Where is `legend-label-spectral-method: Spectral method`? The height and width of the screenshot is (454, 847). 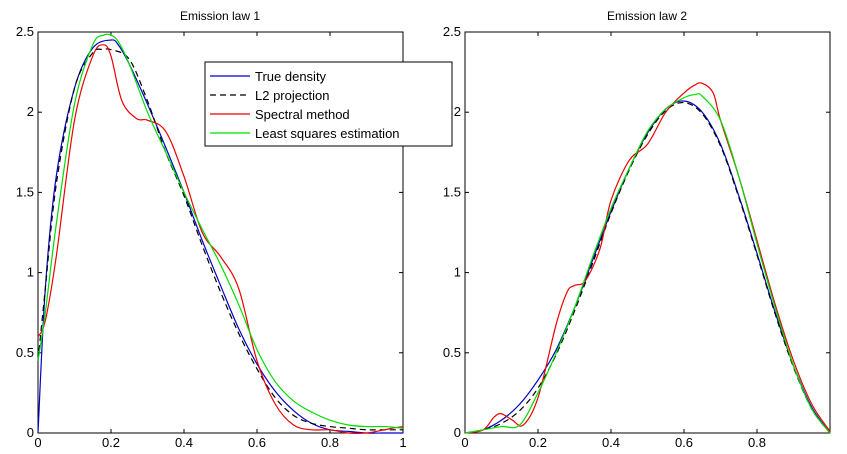 legend-label-spectral-method: Spectral method is located at coordinates (302, 114).